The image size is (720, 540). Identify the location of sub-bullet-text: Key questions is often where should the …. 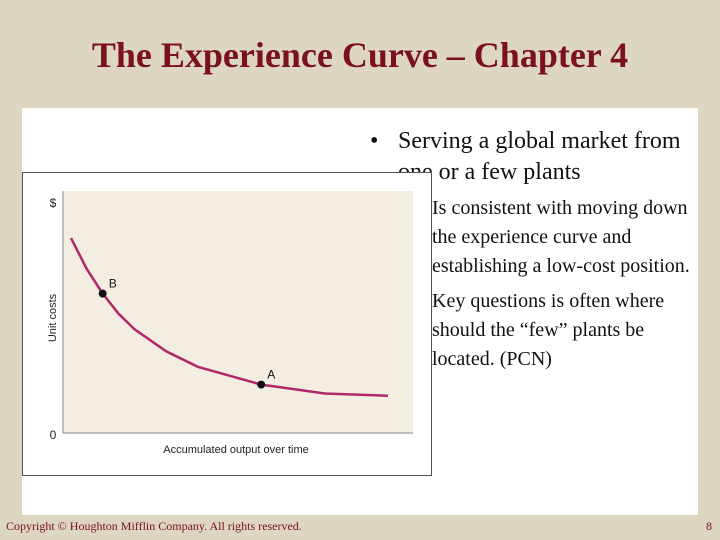
(548, 330).